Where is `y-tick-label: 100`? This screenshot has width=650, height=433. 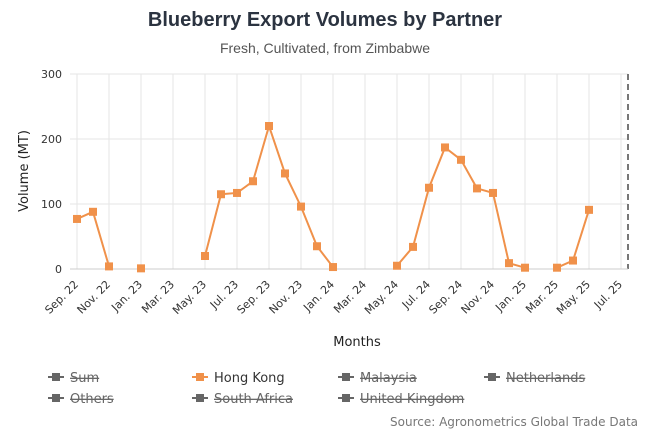 y-tick-label: 100 is located at coordinates (51, 204).